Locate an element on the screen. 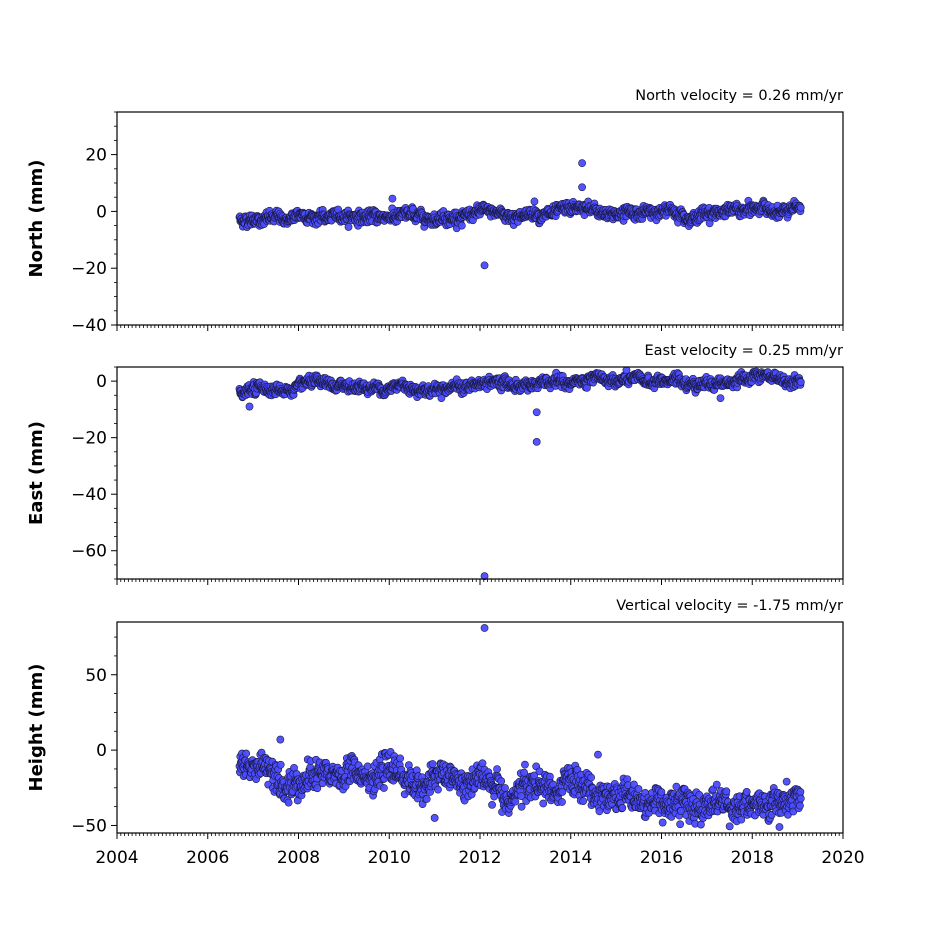  x-tick-label: 2010 is located at coordinates (389, 858).